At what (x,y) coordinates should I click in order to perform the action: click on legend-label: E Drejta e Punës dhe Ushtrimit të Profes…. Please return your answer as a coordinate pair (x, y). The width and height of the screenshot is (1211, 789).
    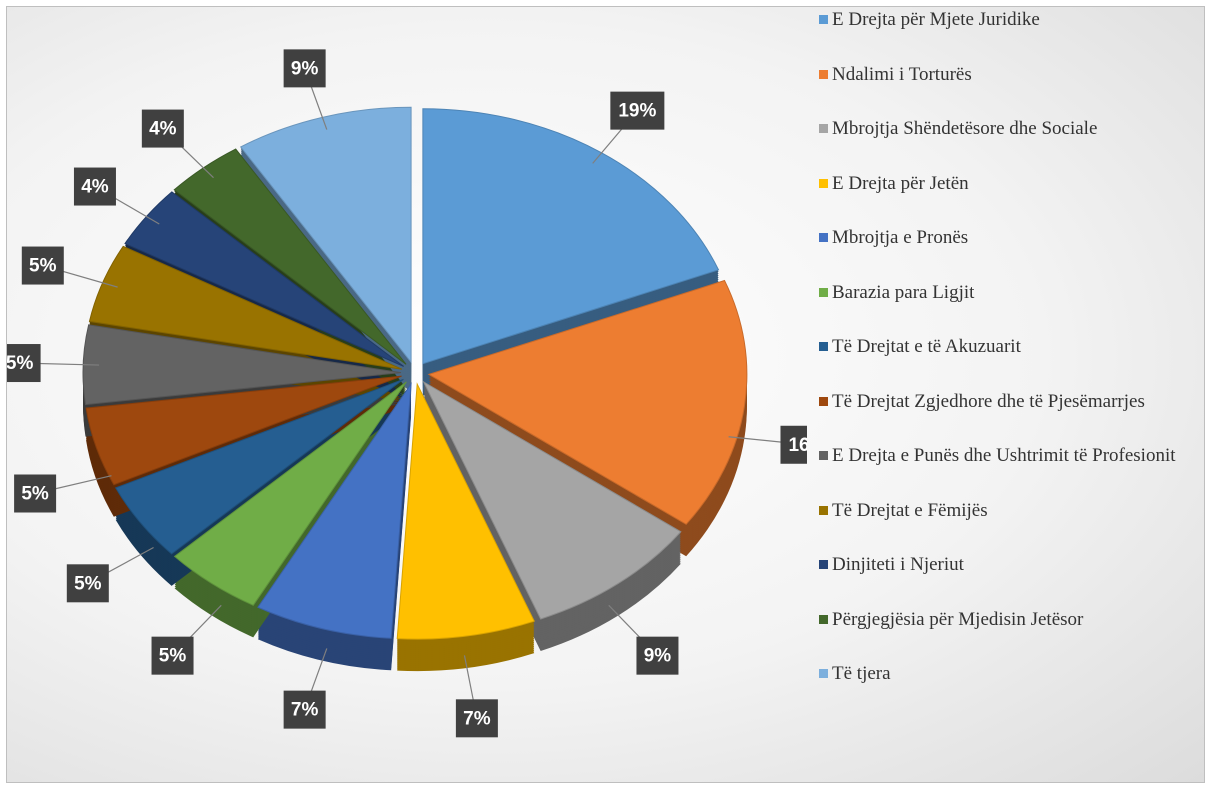
    Looking at the image, I should click on (1004, 455).